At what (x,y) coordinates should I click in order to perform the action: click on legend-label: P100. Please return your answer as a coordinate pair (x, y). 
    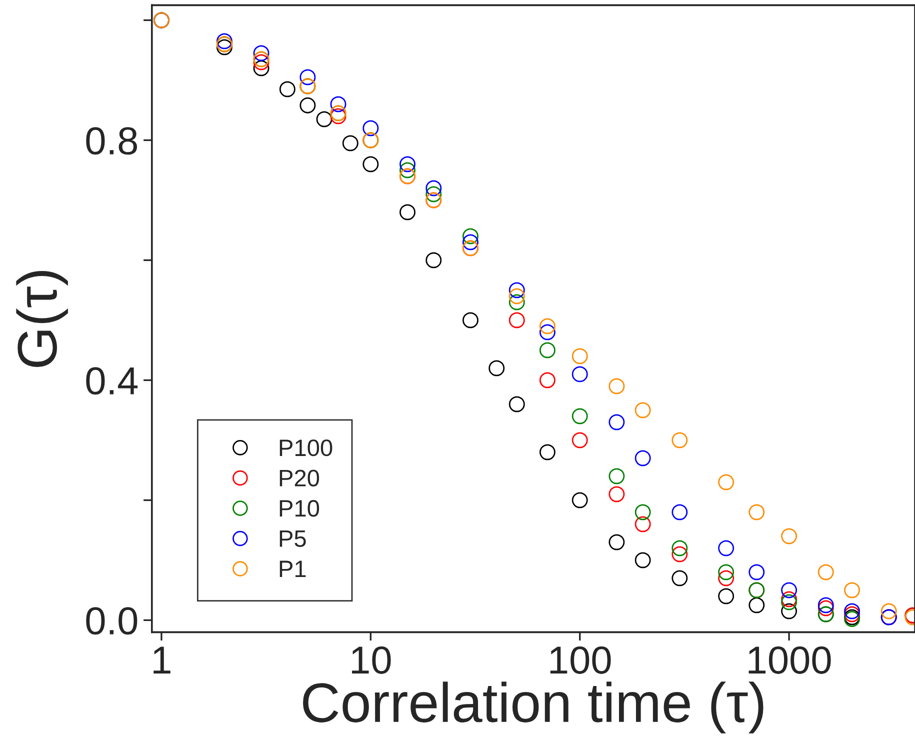
    Looking at the image, I should click on (306, 447).